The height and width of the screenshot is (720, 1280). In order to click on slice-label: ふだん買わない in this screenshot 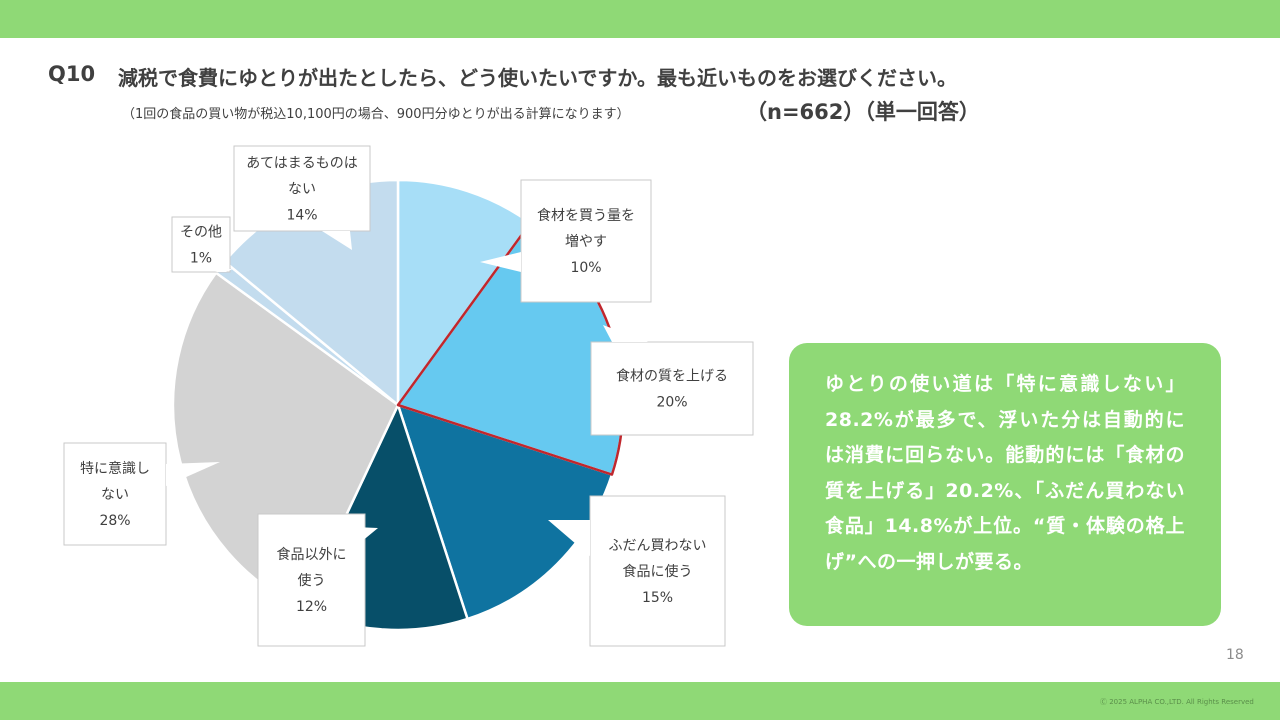, I will do `click(658, 546)`.